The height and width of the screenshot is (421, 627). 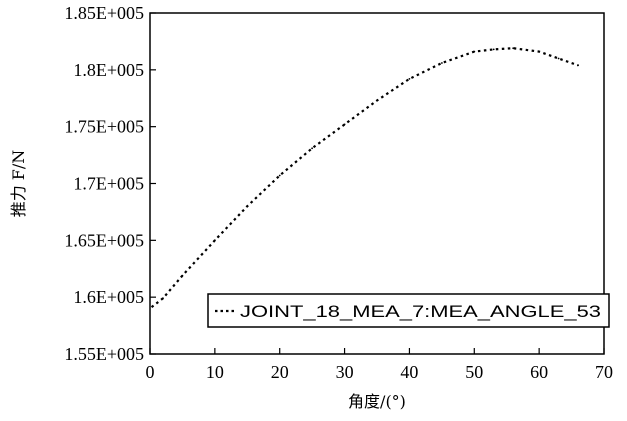 I want to click on x-tick-label: 30, so click(x=345, y=372).